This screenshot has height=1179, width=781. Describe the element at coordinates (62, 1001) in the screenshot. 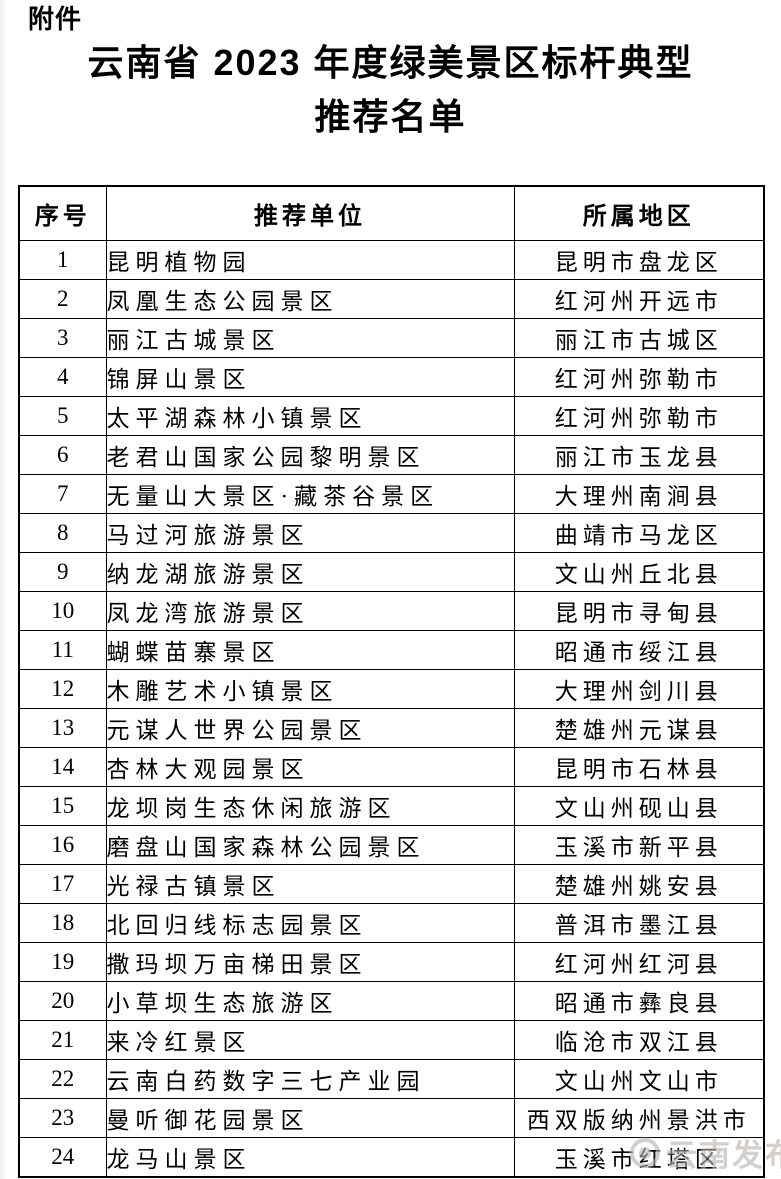

I see `cell-serial: 20` at that location.